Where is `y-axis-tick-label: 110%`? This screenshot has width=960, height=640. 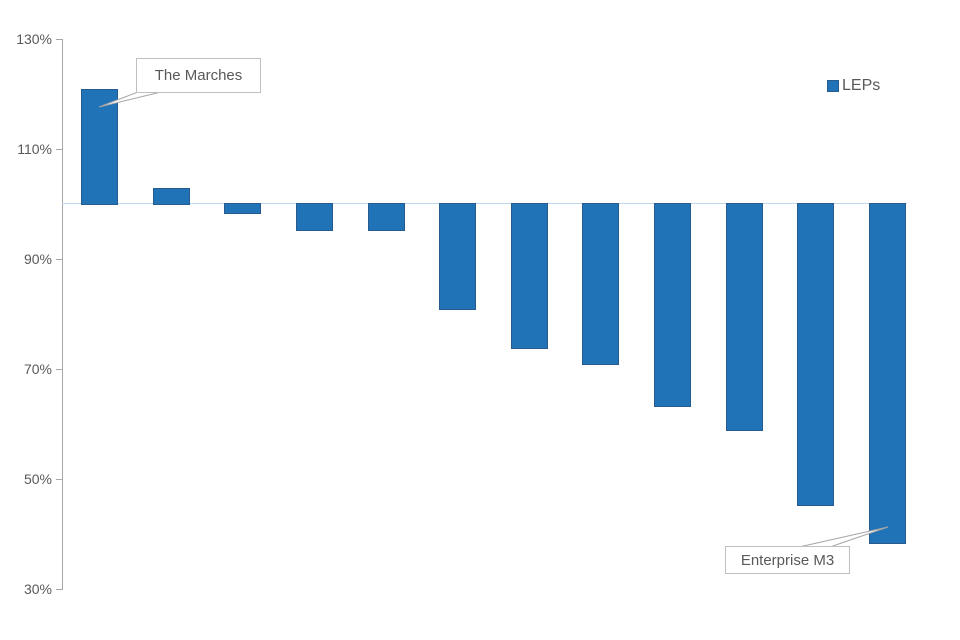 y-axis-tick-label: 110% is located at coordinates (34, 149).